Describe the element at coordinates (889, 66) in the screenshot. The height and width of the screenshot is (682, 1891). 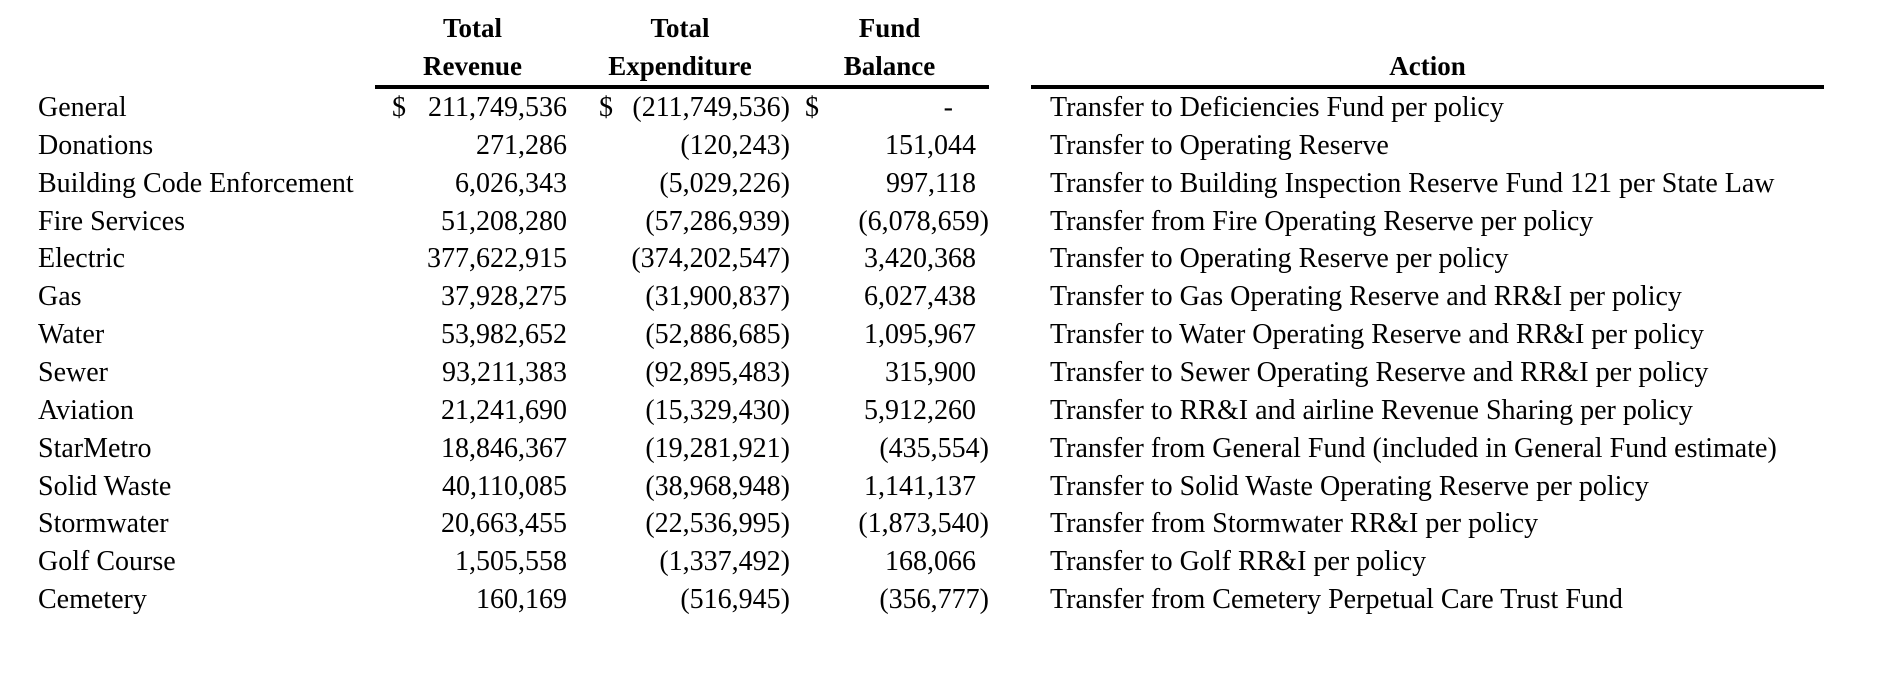
I see `header-line: Balance` at that location.